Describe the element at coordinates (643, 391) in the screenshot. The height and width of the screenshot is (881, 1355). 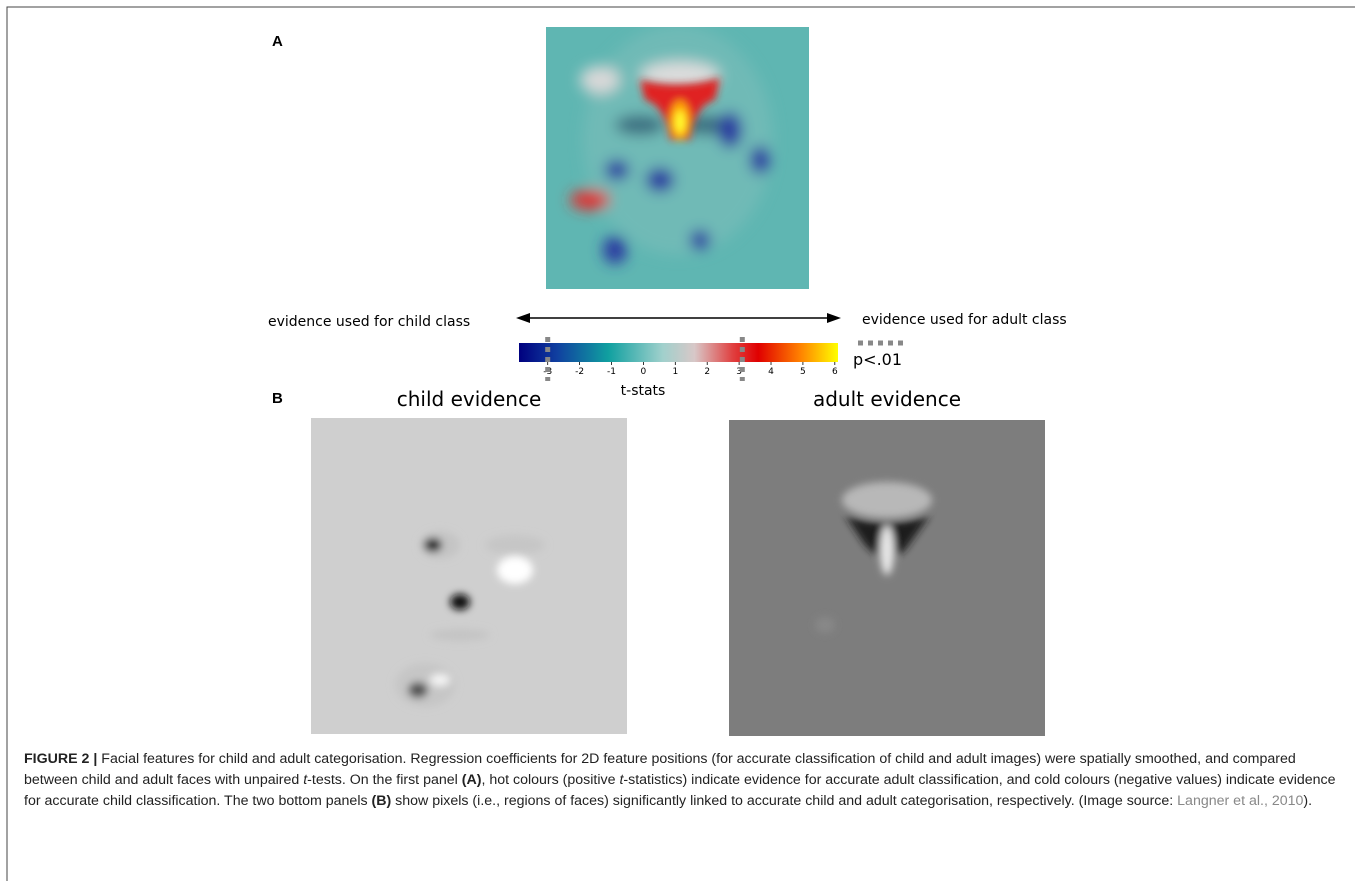
I see `colorbar-label: t-stats` at that location.